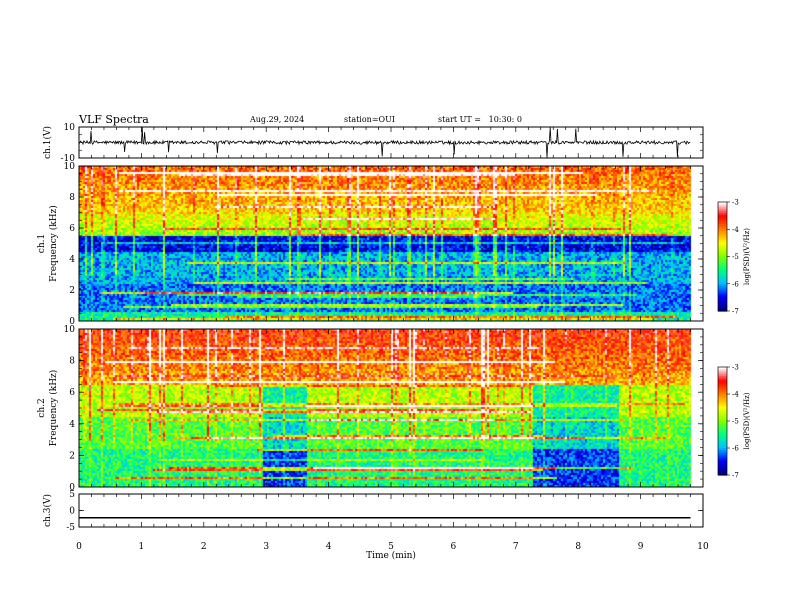 The height and width of the screenshot is (612, 792). I want to click on x-axis-title: Time (min), so click(391, 555).